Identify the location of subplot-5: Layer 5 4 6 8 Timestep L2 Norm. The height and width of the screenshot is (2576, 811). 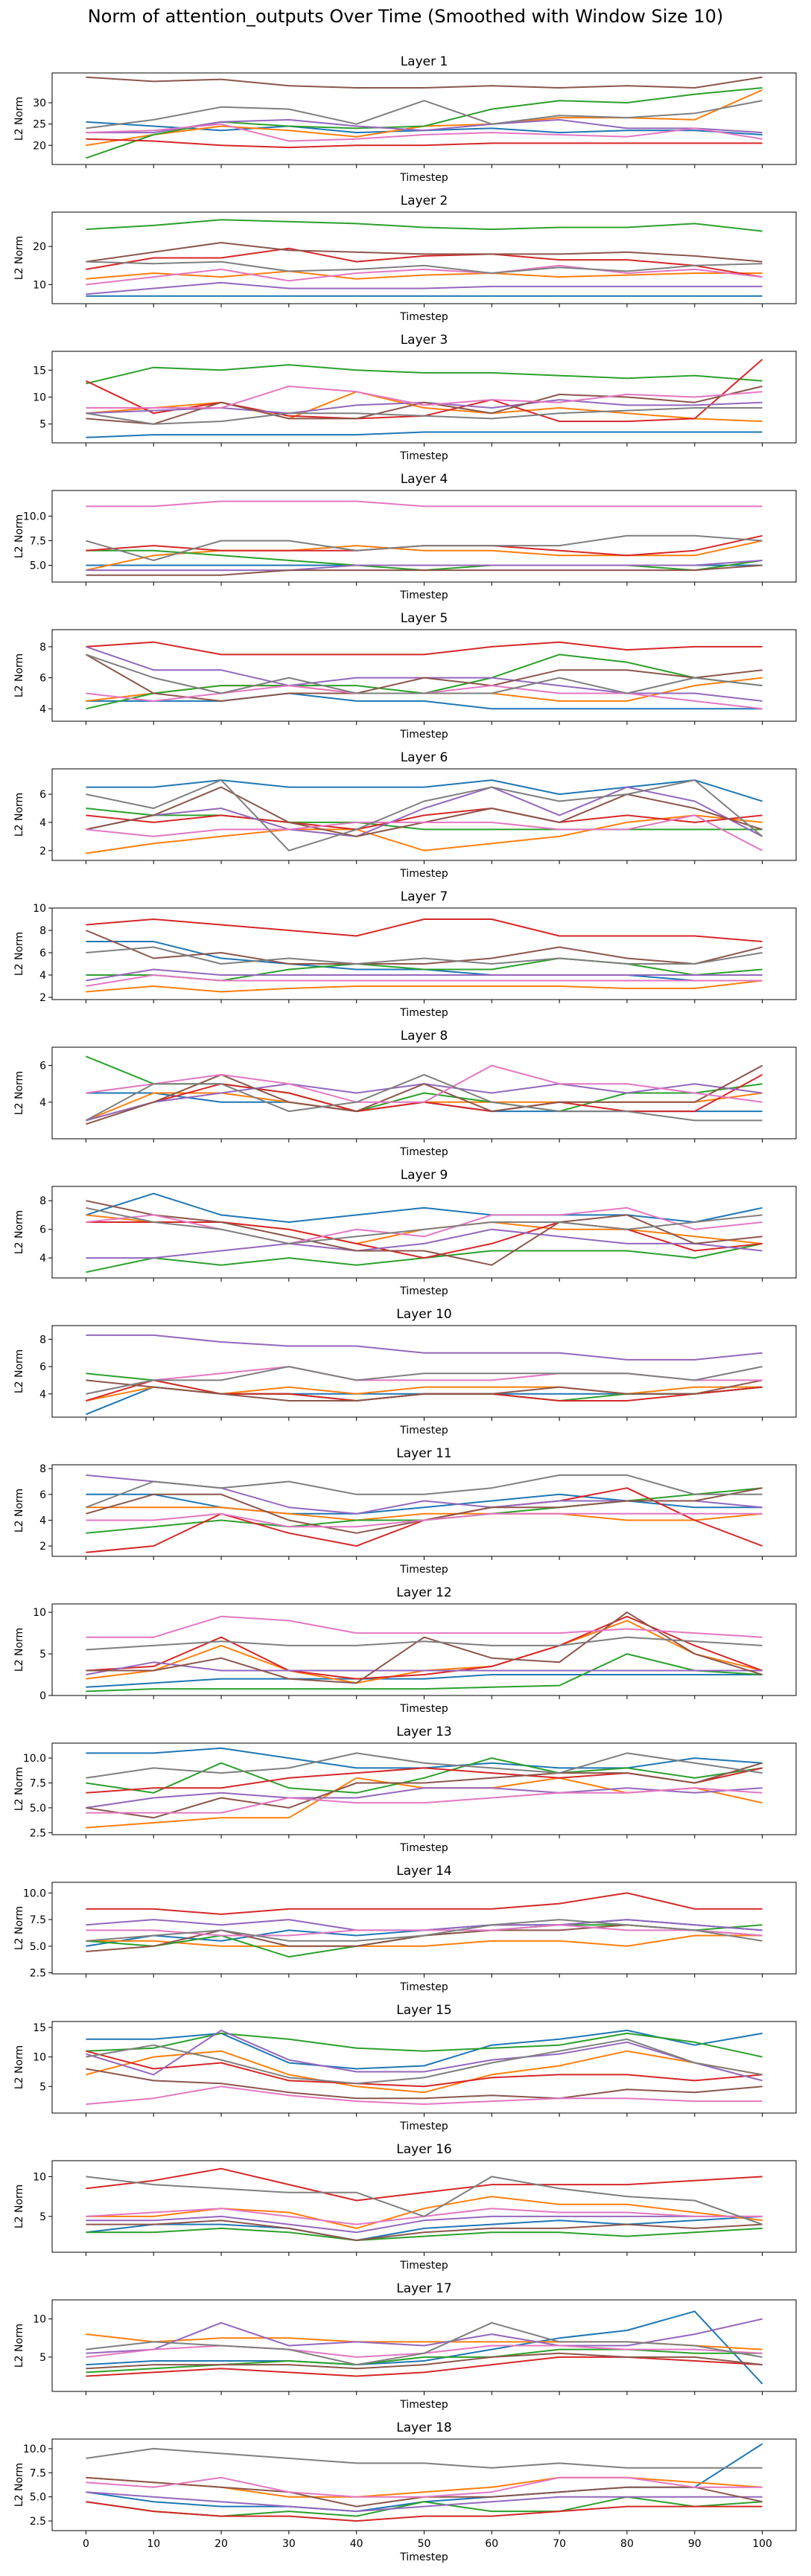
(405, 676).